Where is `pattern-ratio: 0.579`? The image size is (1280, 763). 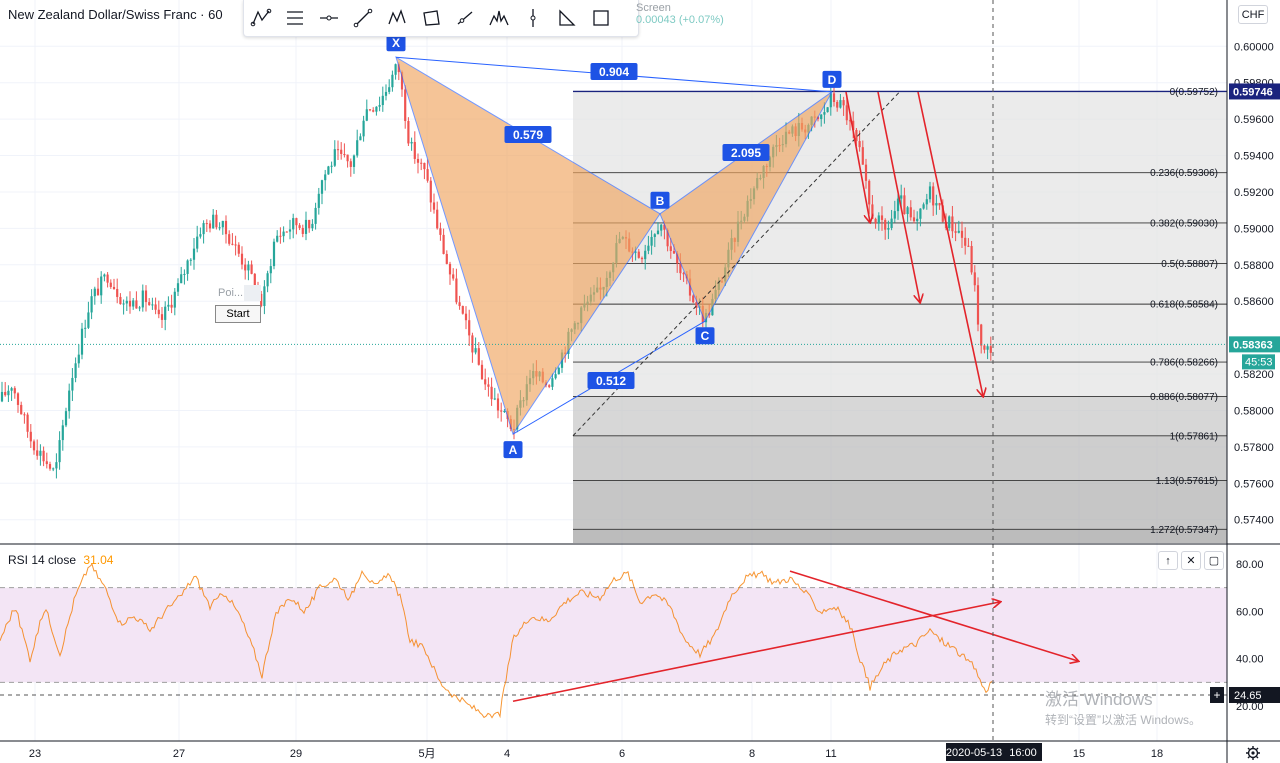 pattern-ratio: 0.579 is located at coordinates (528, 135).